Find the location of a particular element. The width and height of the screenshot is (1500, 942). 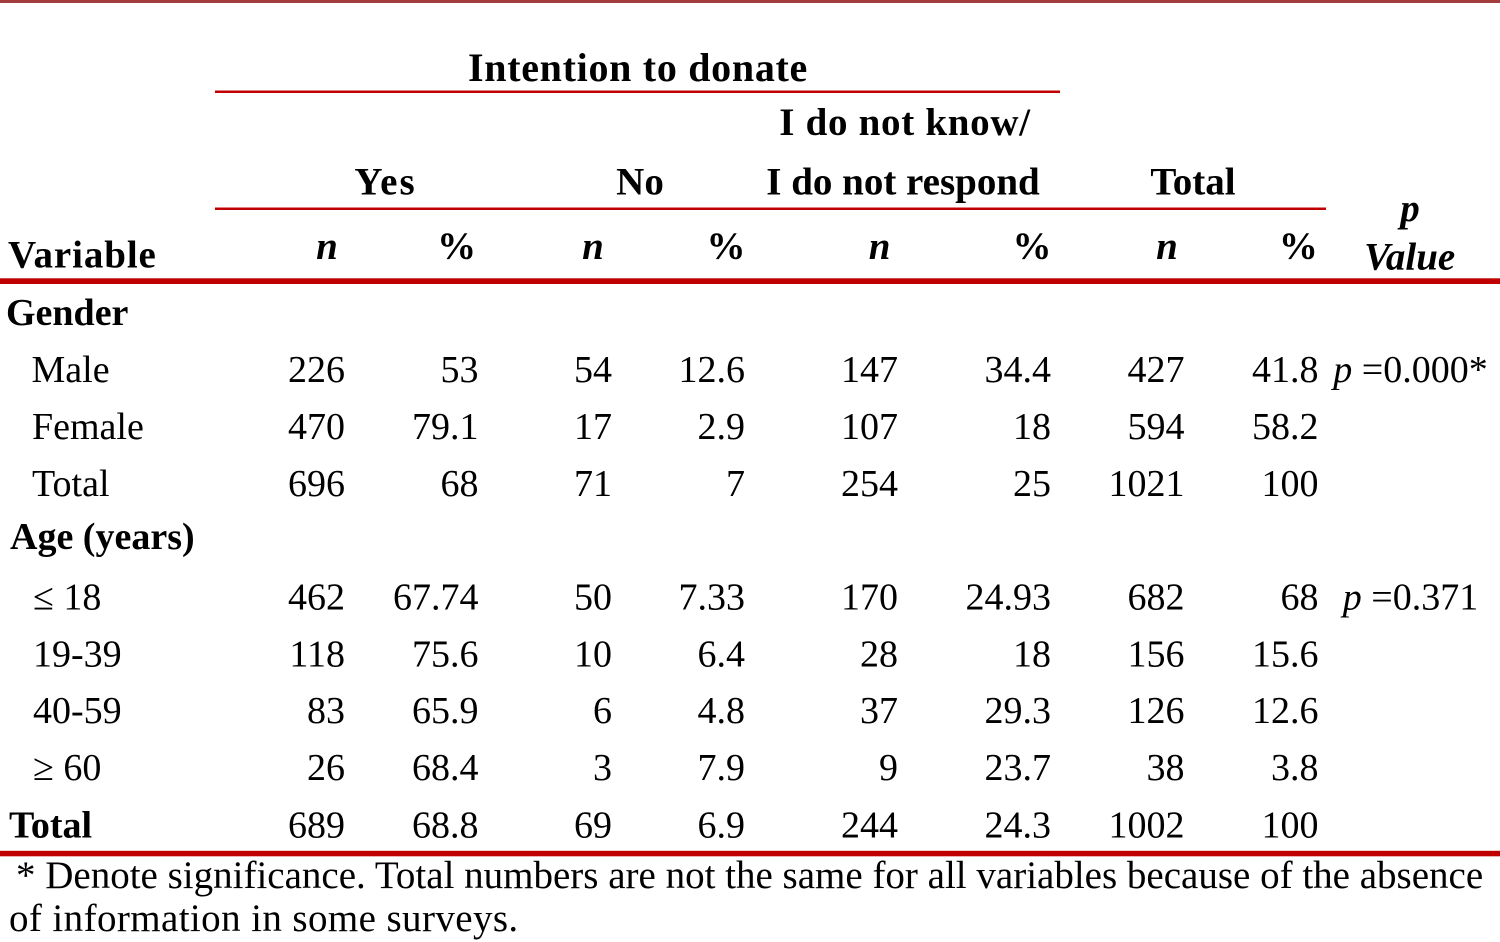

svg-text: 1002 is located at coordinates (1147, 826).